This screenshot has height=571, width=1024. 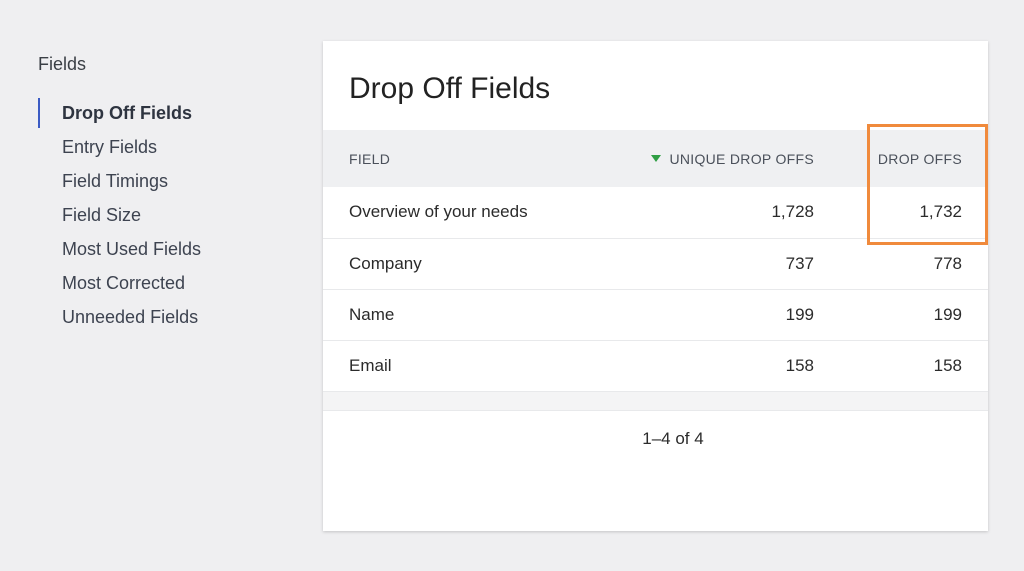 What do you see at coordinates (655, 212) in the screenshot?
I see `table-row: Overview of your needs 1,728 1,732` at bounding box center [655, 212].